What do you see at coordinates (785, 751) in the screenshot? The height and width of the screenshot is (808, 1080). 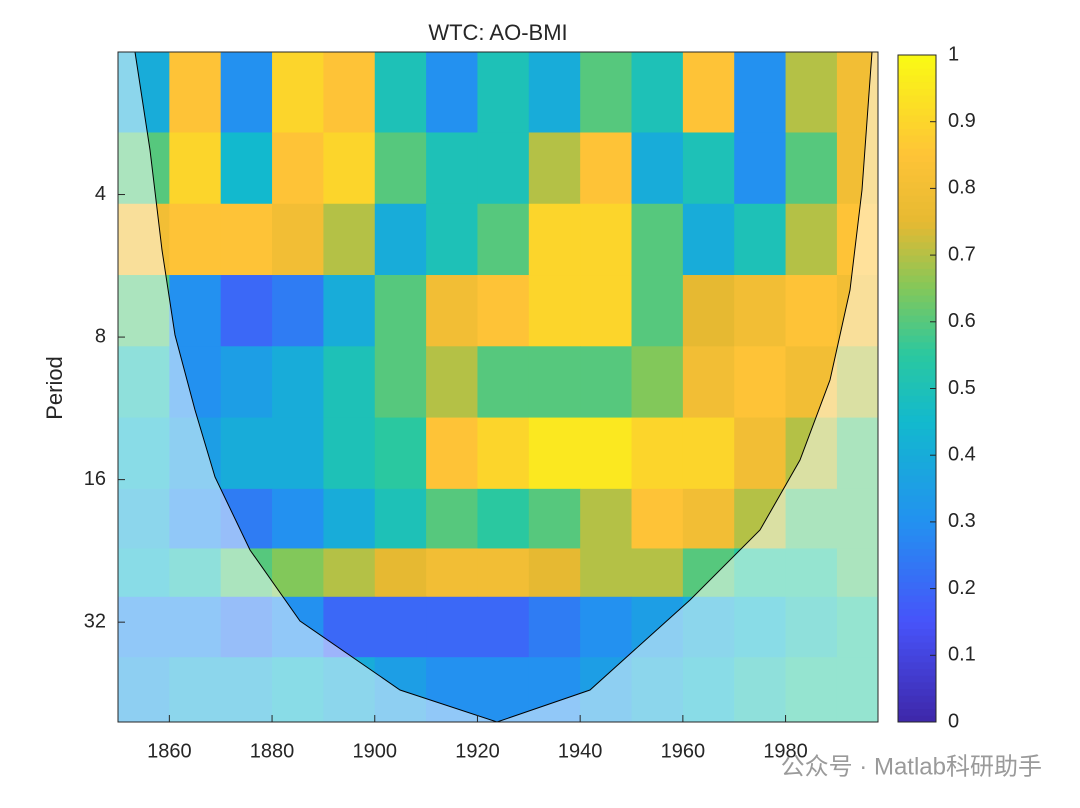 I see `x-tick-label: 1980` at bounding box center [785, 751].